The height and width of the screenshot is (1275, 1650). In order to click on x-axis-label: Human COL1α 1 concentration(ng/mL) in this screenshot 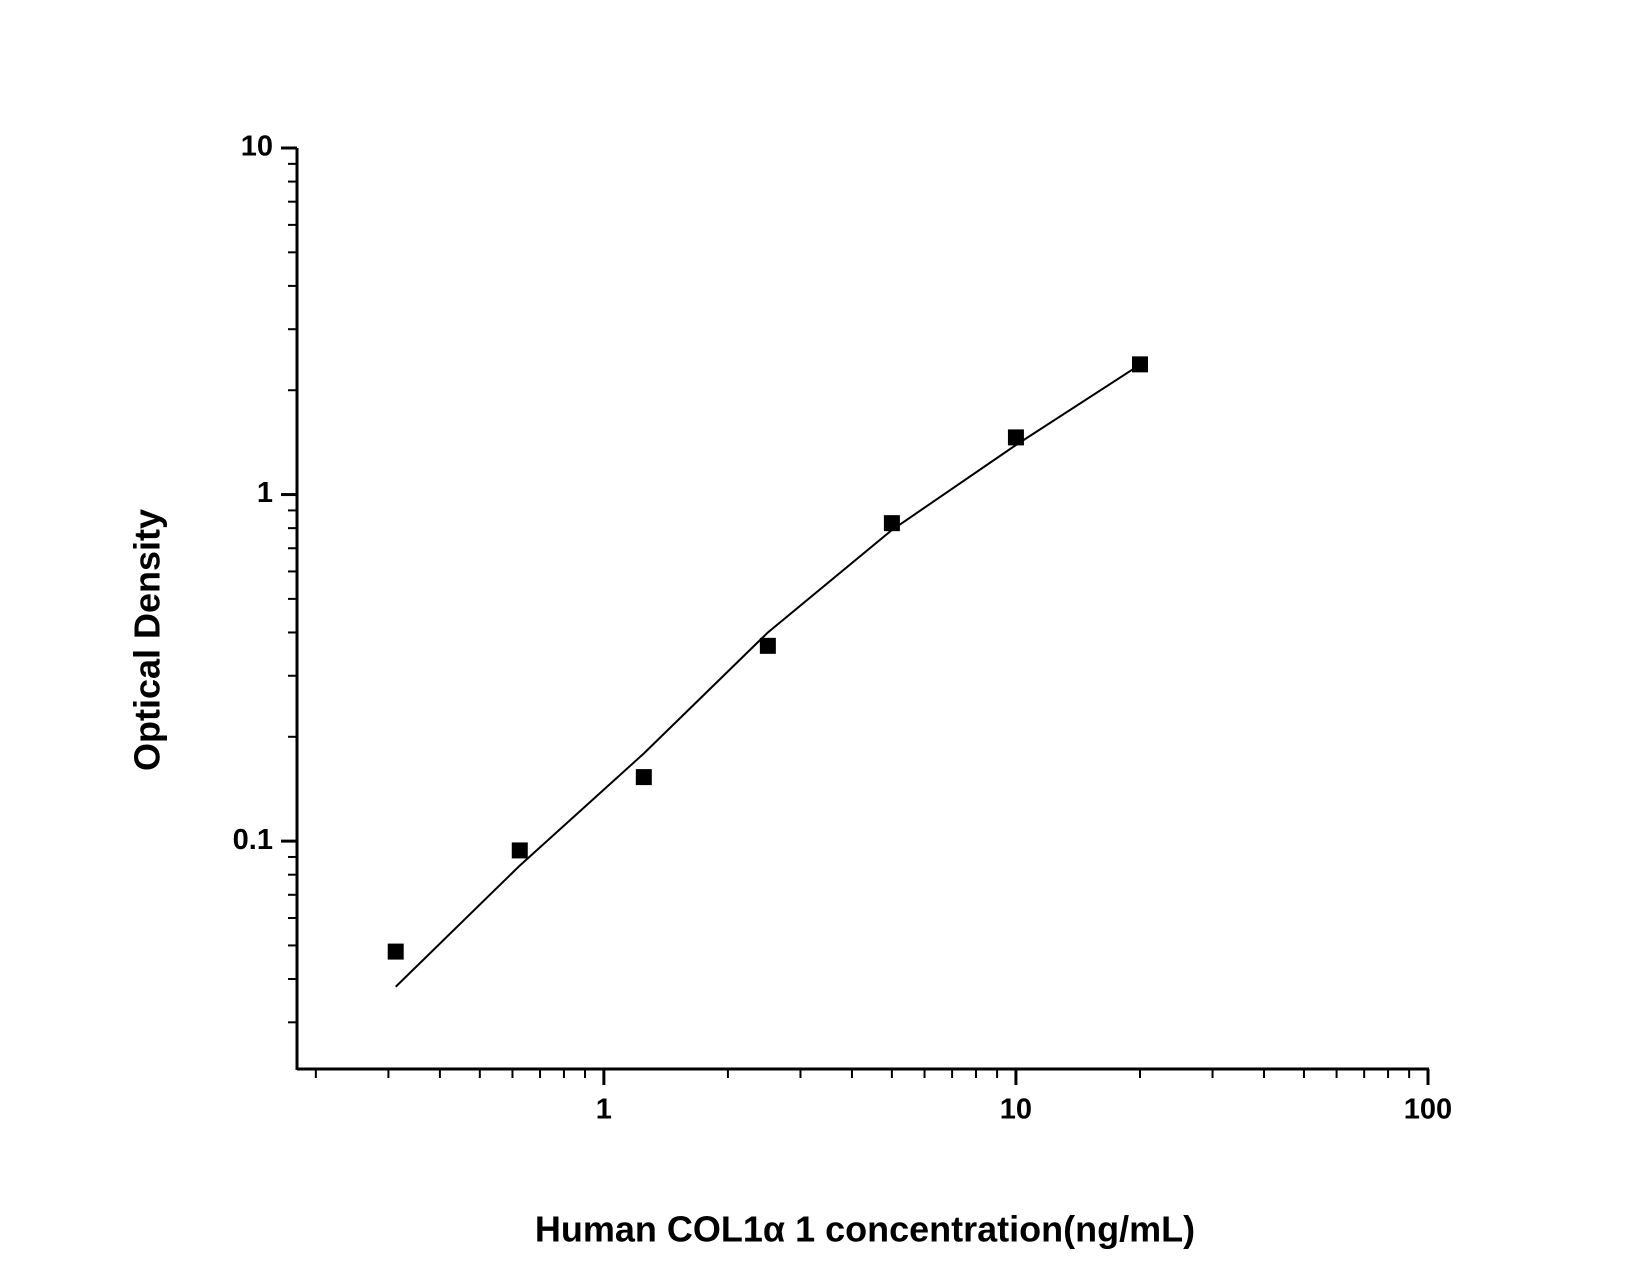, I will do `click(865, 1229)`.